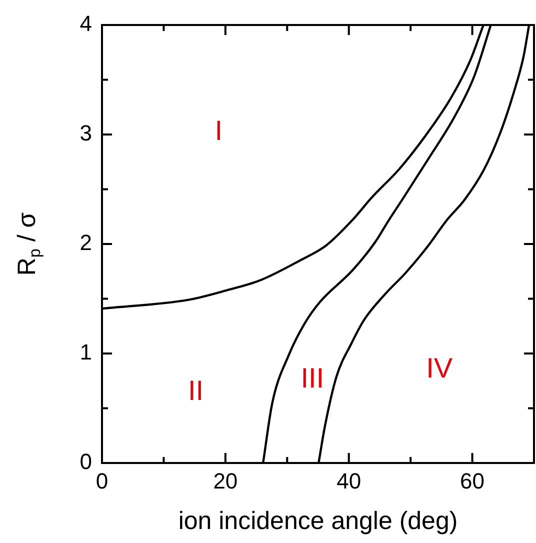 This screenshot has width=536, height=543. What do you see at coordinates (439, 368) in the screenshot?
I see `annotation: IV` at bounding box center [439, 368].